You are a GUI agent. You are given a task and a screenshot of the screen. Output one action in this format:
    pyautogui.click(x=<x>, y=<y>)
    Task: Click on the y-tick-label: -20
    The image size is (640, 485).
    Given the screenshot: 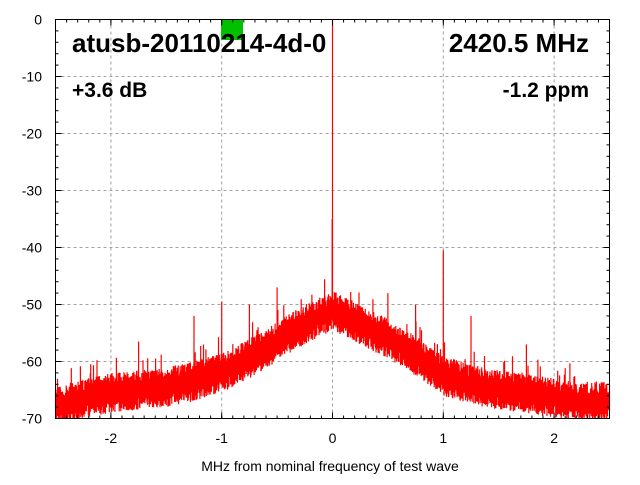 What is the action you would take?
    pyautogui.click(x=32, y=134)
    